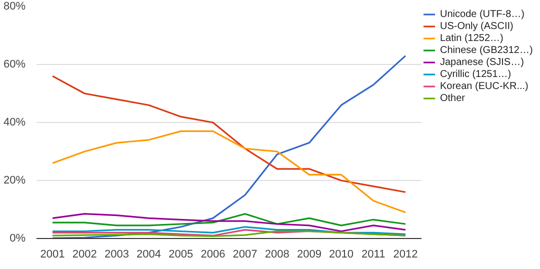 The image size is (540, 269). What do you see at coordinates (84, 254) in the screenshot?
I see `x-tick-label: 2002` at bounding box center [84, 254].